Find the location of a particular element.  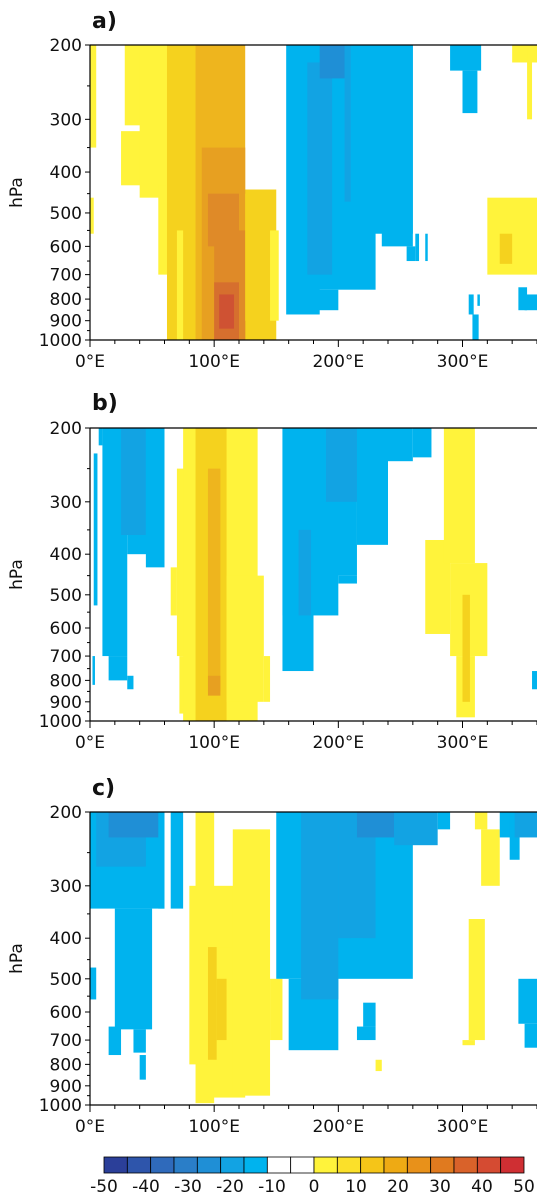

x-tick-label: 0°E is located at coordinates (90, 743).